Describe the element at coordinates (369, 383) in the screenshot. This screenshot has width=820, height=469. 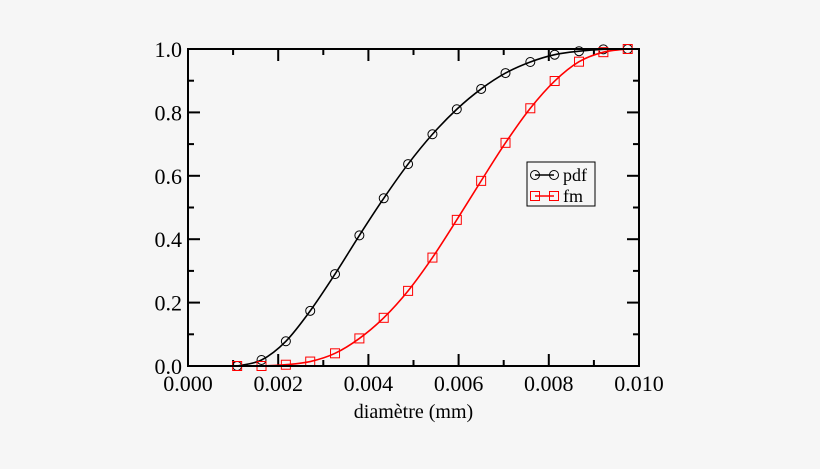
I see `x-tick-label: 0.004` at that location.